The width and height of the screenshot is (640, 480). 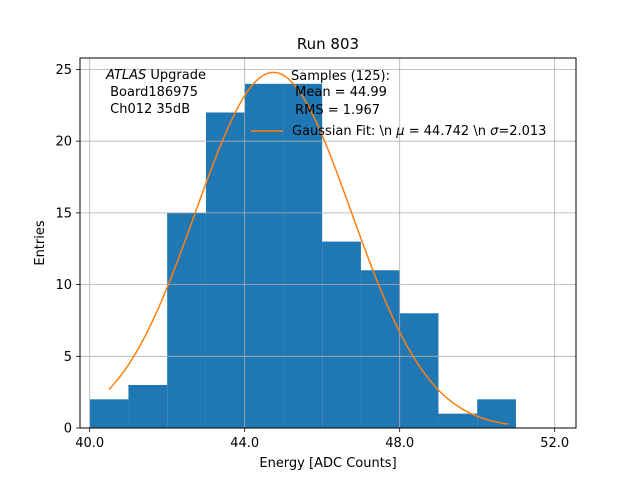 What do you see at coordinates (244, 443) in the screenshot?
I see `x-tick-label: 44.0` at bounding box center [244, 443].